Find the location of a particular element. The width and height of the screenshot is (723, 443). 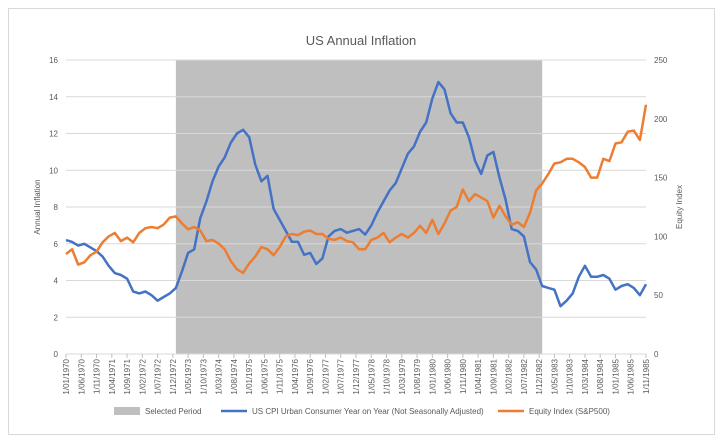

x-tick-label: 1/04/1976 is located at coordinates (295, 376).